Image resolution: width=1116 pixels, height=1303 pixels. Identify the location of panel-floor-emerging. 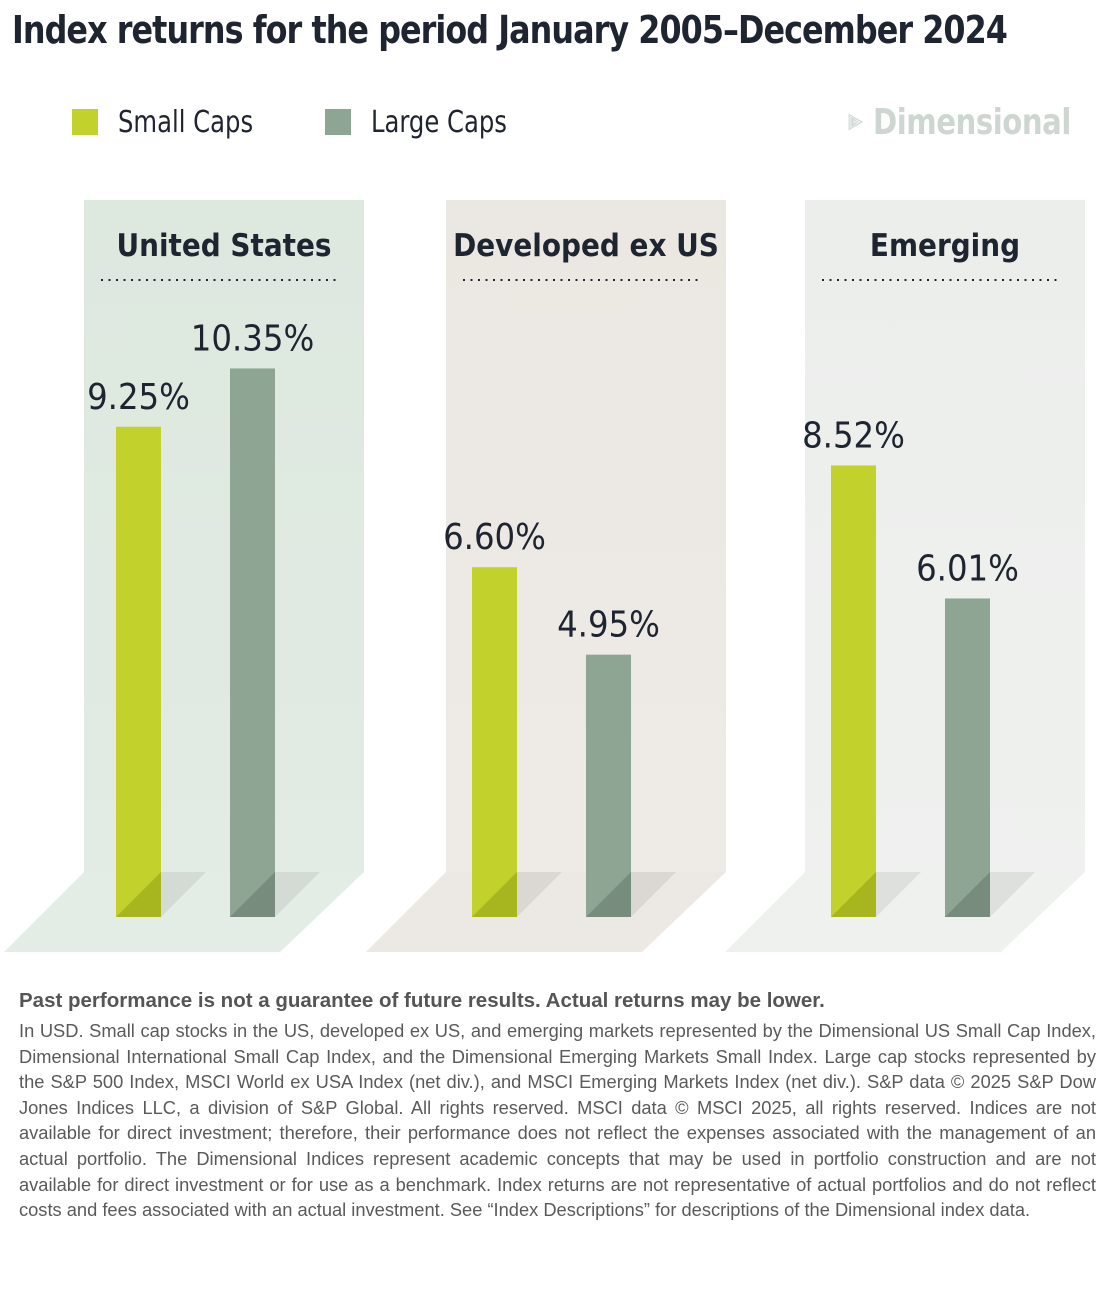
(905, 912).